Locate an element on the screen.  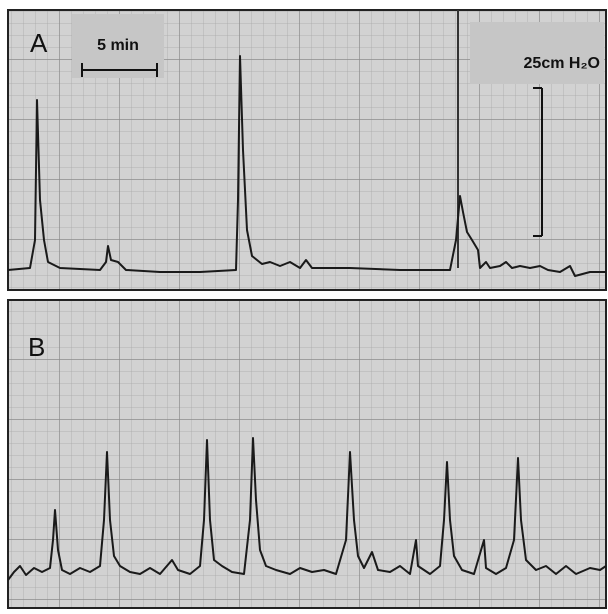
time-scale-label: 5 min is located at coordinates (118, 45).